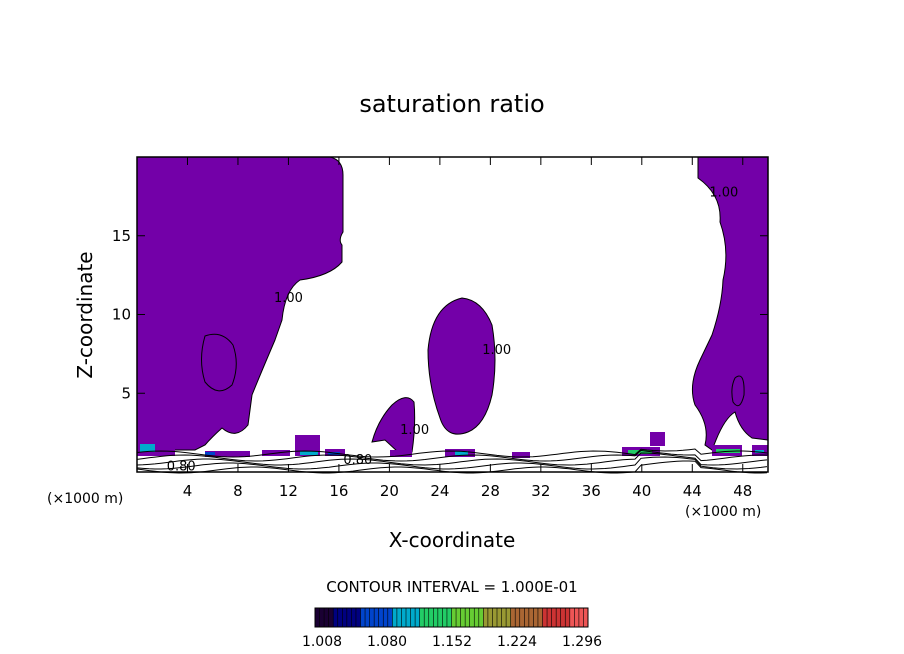 This screenshot has width=904, height=654. What do you see at coordinates (85, 314) in the screenshot?
I see `y-axis-label: Z-coordinate` at bounding box center [85, 314].